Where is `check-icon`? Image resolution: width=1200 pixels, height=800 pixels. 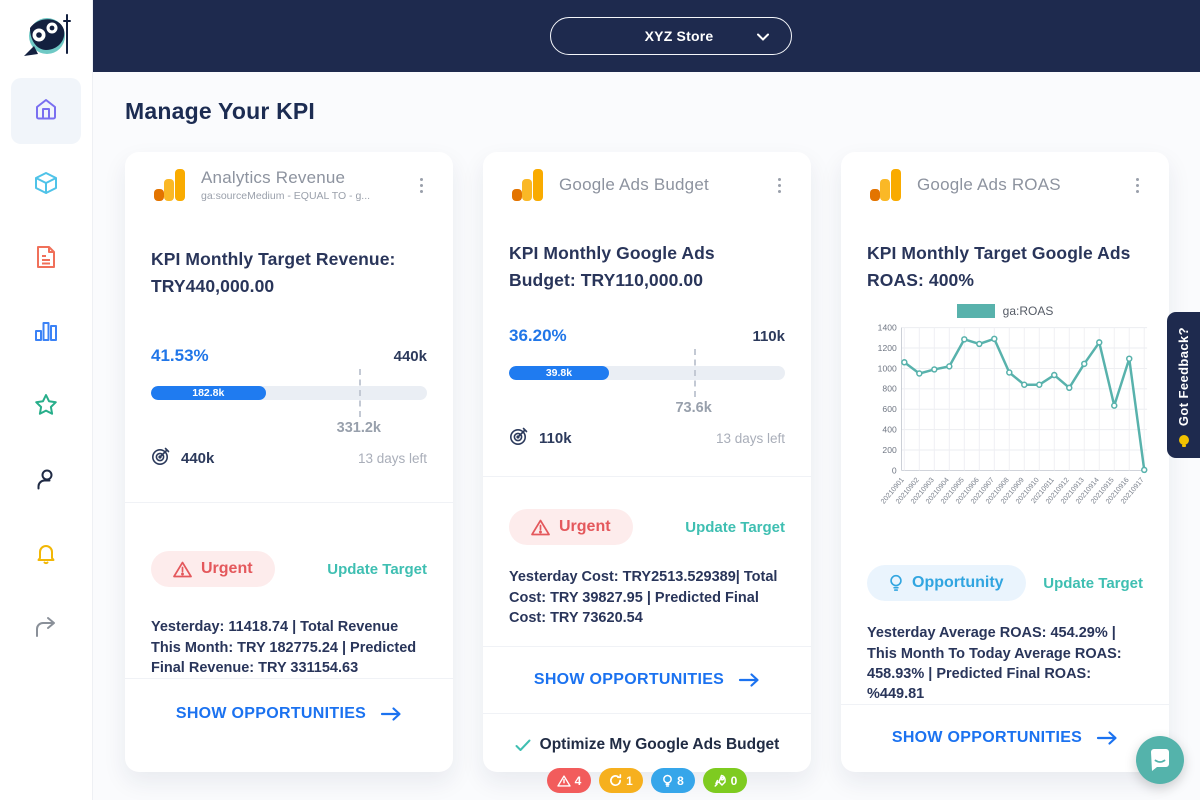
check-icon is located at coordinates (523, 745).